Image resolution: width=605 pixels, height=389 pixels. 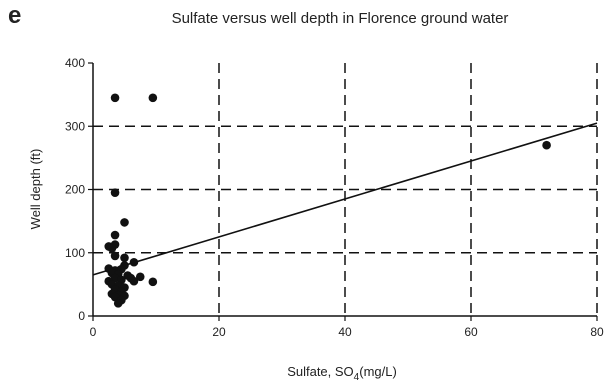 I want to click on y-tick-label: 200, so click(x=75, y=190).